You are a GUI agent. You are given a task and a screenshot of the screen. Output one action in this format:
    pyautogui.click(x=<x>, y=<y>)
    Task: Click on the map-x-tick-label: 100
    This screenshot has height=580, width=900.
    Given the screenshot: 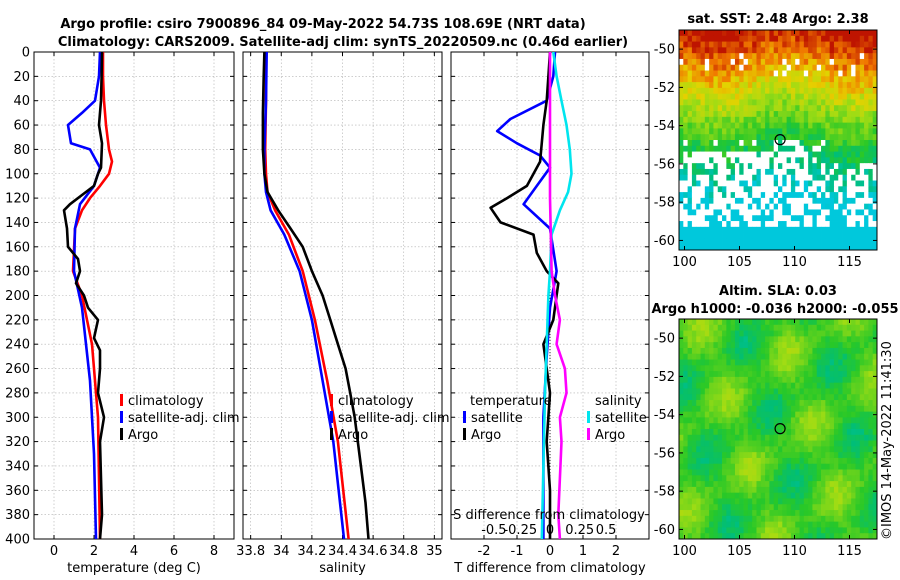 What is the action you would take?
    pyautogui.click(x=684, y=551)
    